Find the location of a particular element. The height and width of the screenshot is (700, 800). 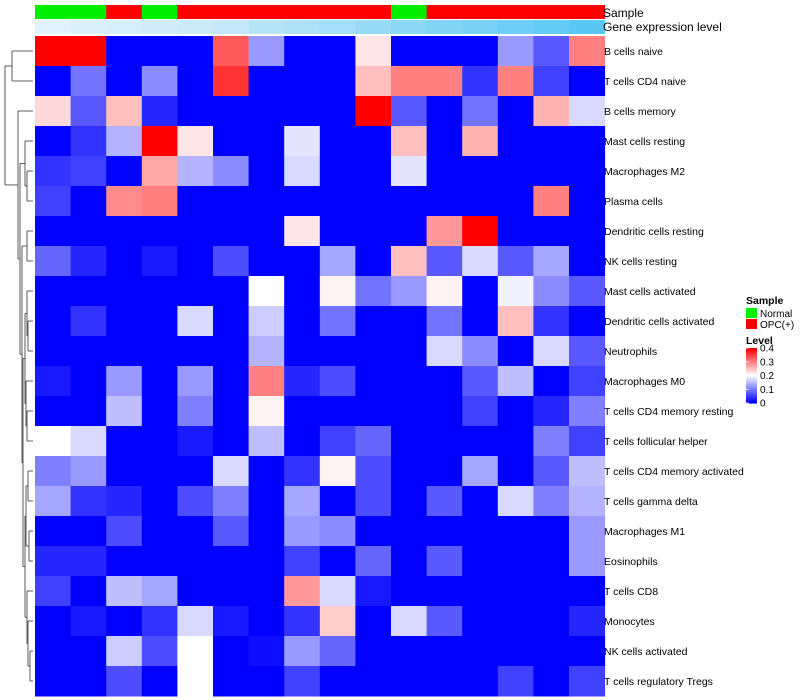

expression-annotation-cell is located at coordinates (515, 27).